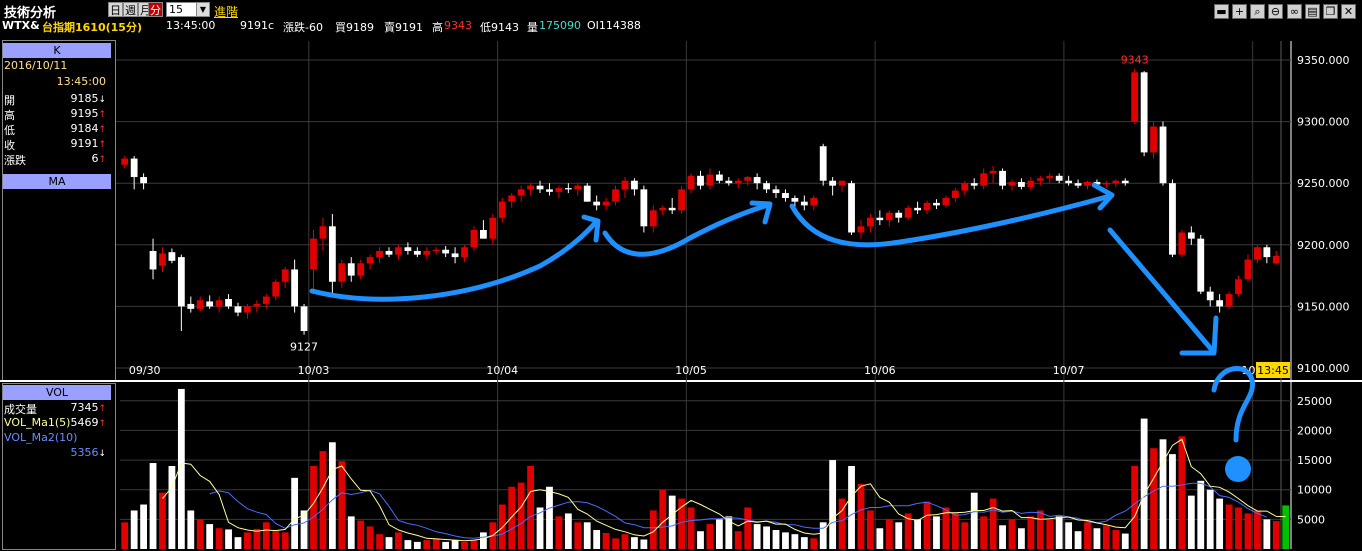 This screenshot has height=551, width=1362. Describe the element at coordinates (1273, 370) in the screenshot. I see `last-time-label: 13:45` at that location.